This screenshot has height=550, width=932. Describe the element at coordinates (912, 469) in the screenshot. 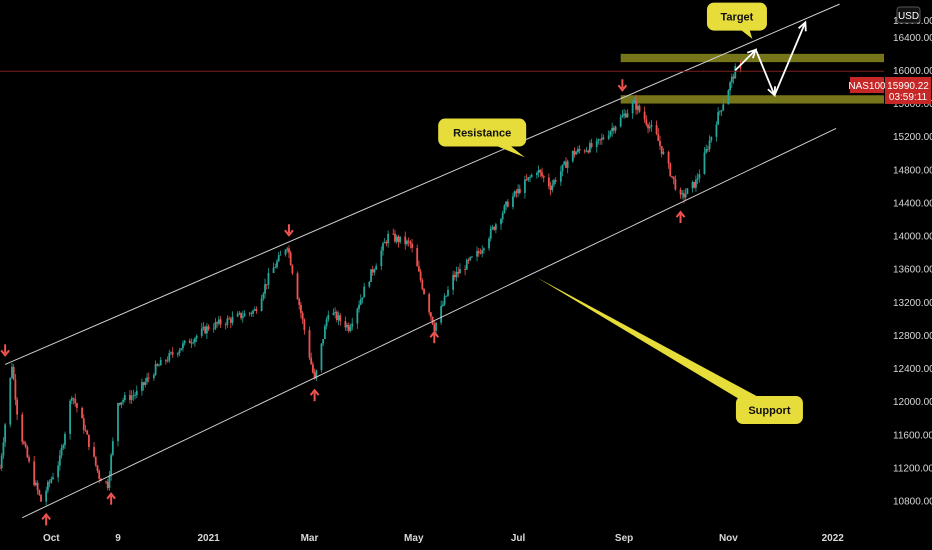

I see `price-tick-label-1: 11200.00` at that location.